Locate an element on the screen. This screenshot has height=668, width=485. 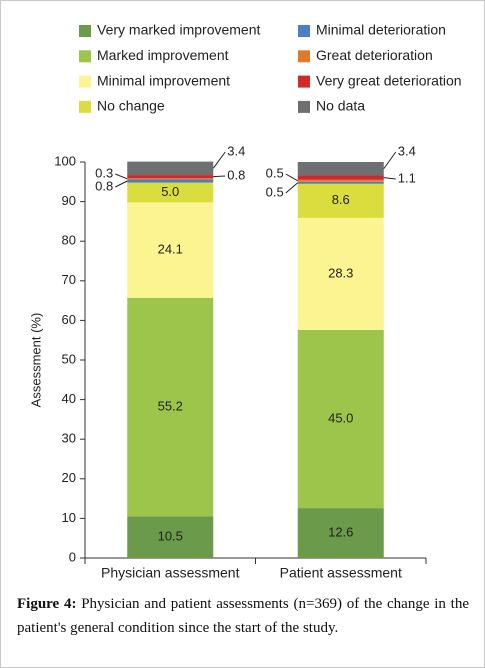
value-label: 28.3 is located at coordinates (340, 272).